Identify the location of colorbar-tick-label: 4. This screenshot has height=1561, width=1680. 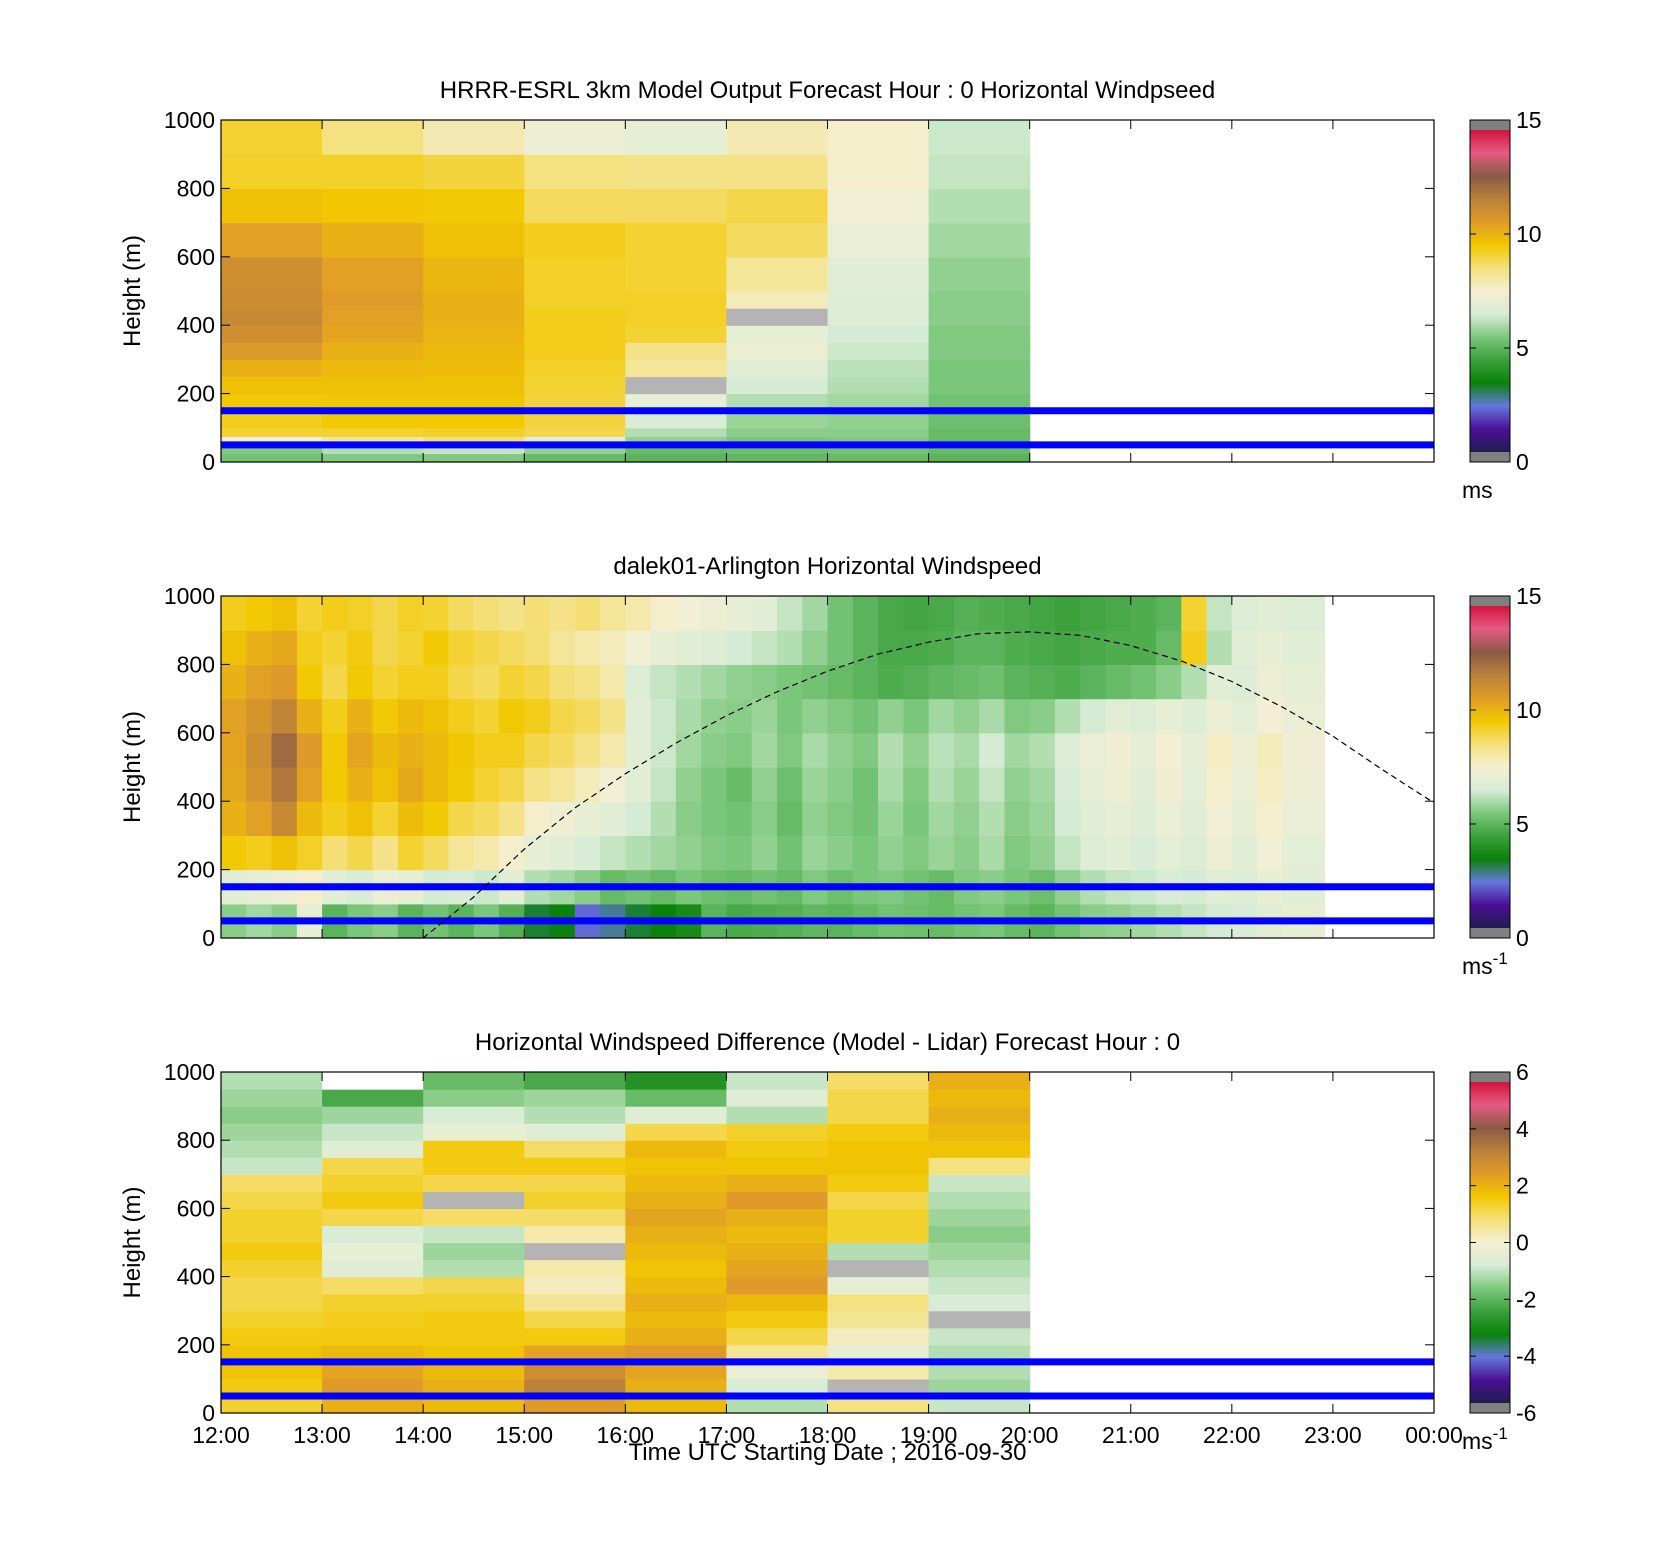
(1522, 1129).